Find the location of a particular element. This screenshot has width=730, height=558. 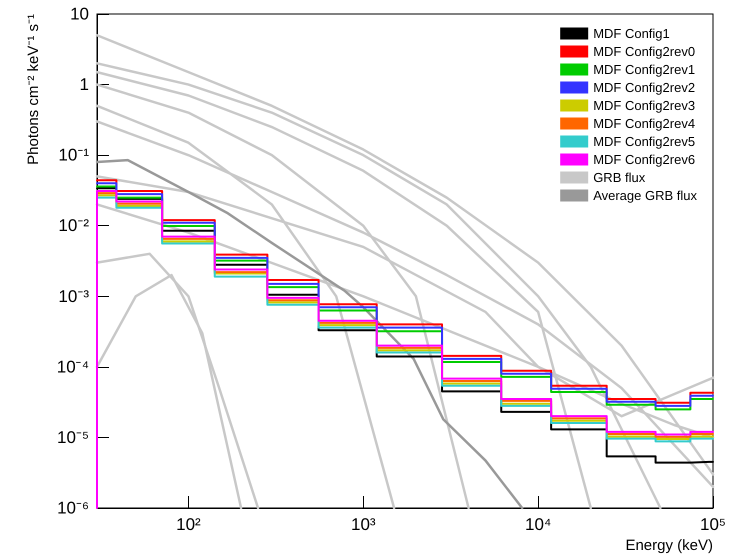

x-tick-label: 10⁵ is located at coordinates (713, 524).